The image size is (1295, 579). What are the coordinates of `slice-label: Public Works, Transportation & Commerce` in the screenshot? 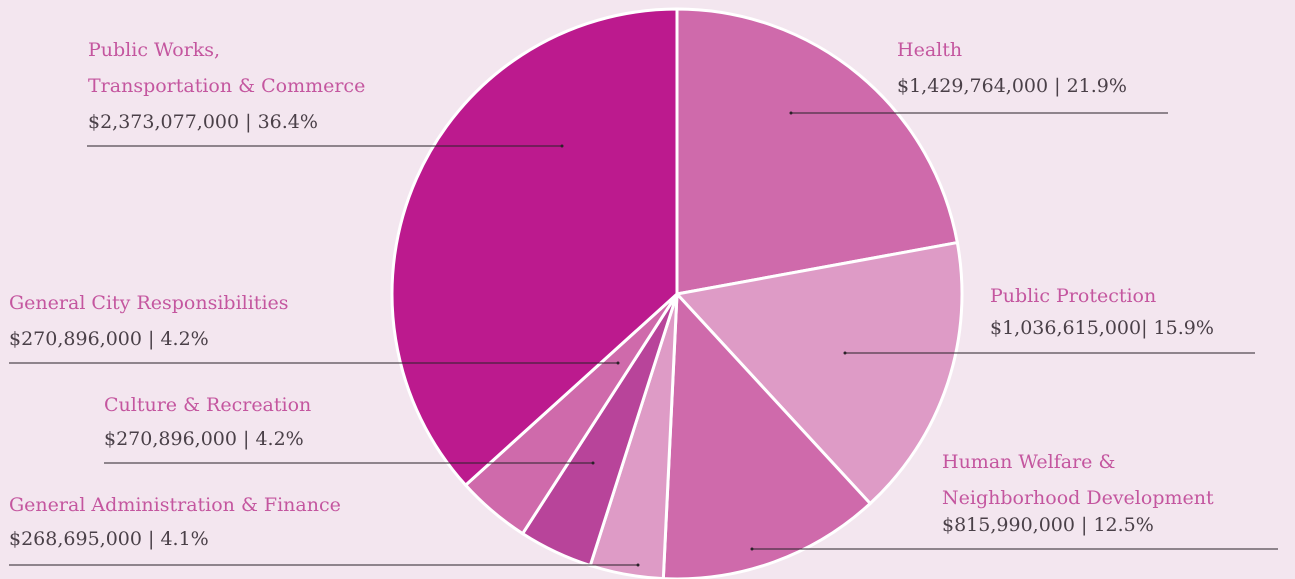 It's located at (227, 68).